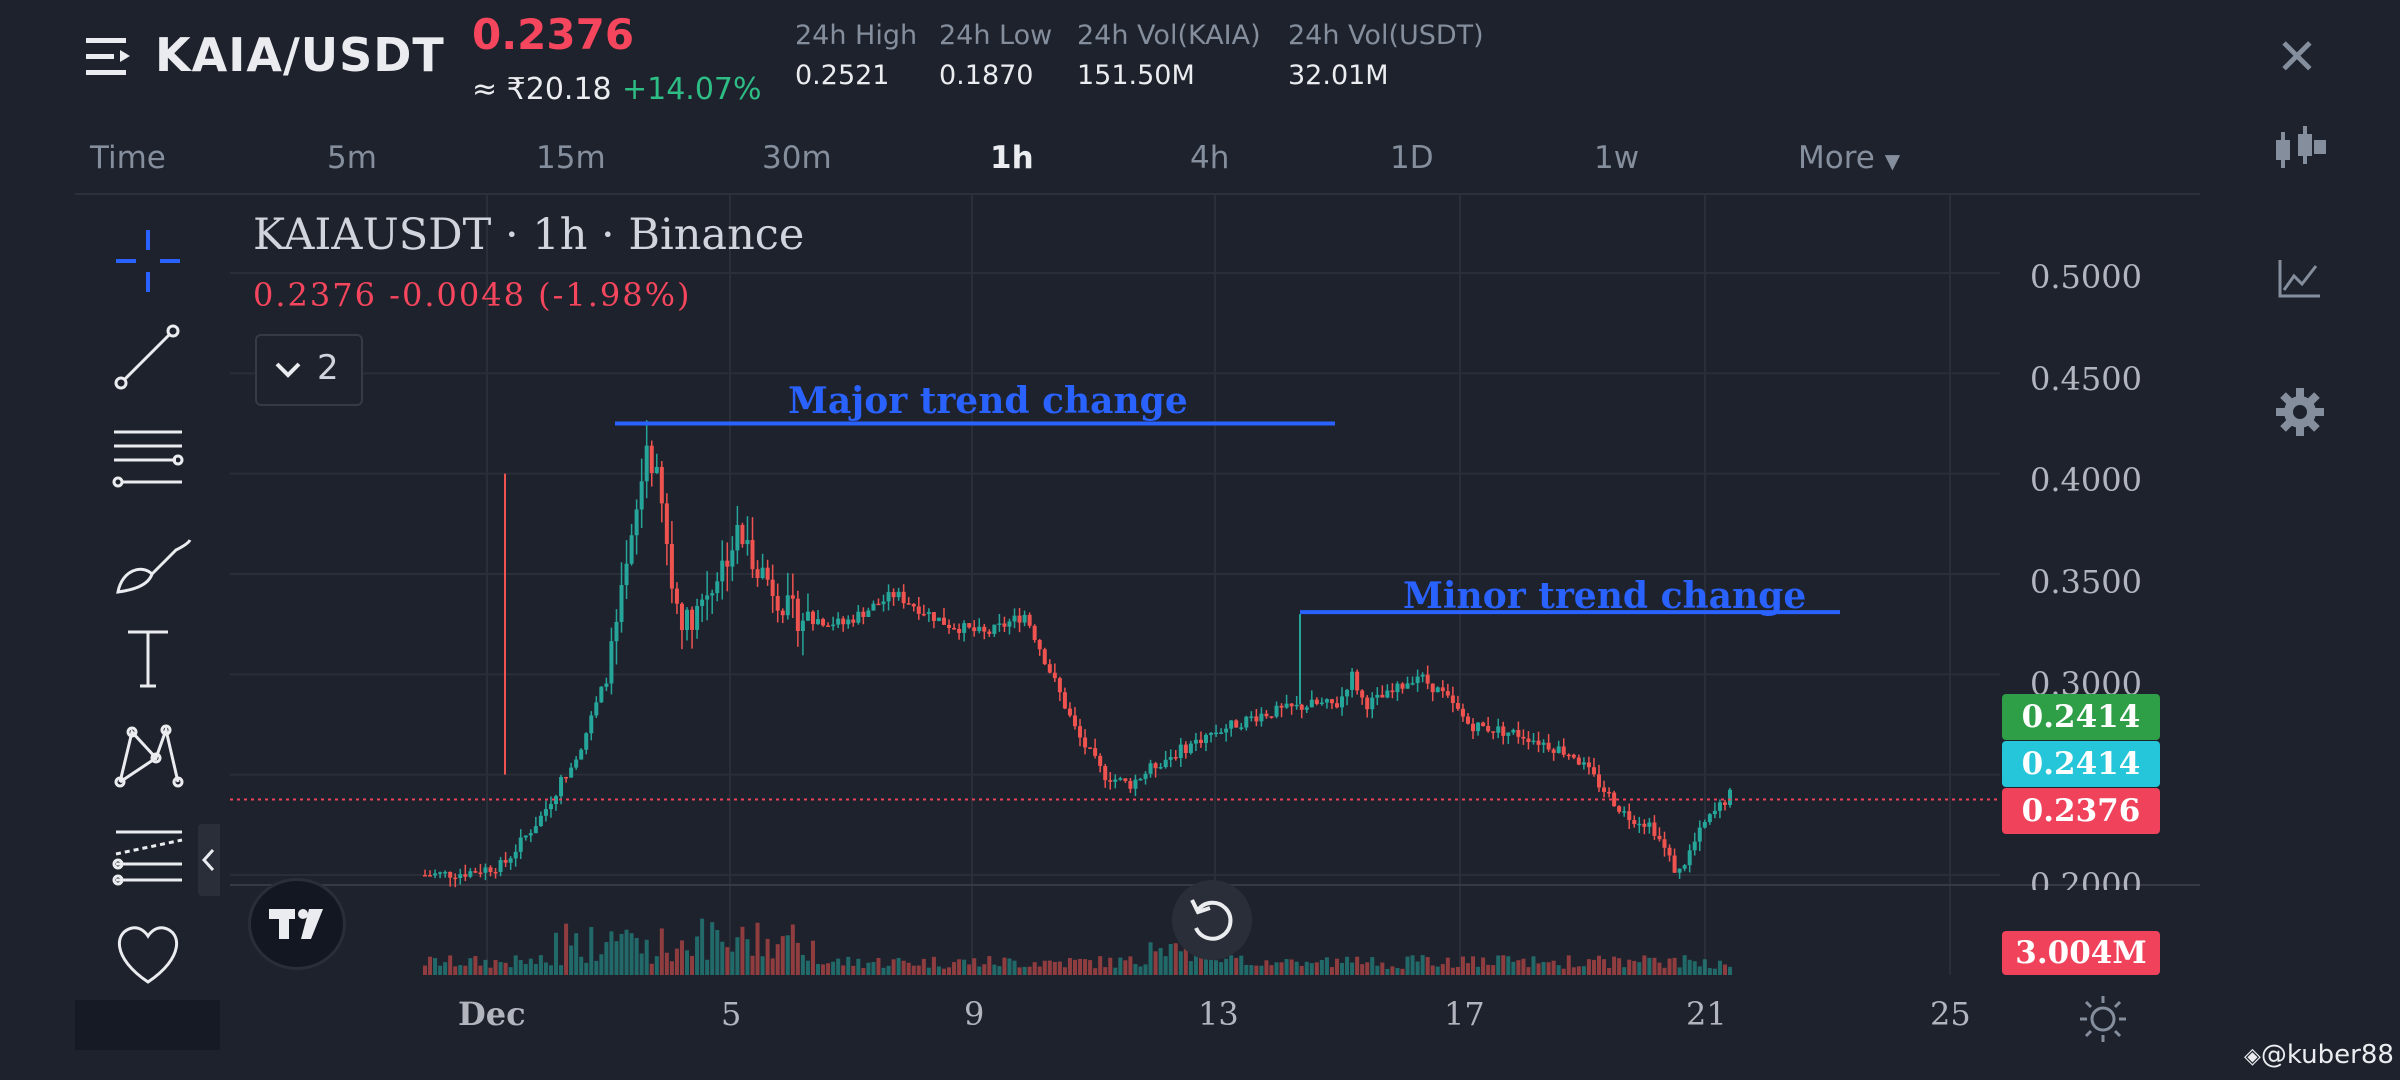 The width and height of the screenshot is (2400, 1080). I want to click on favorites-heart-icon, so click(148, 953).